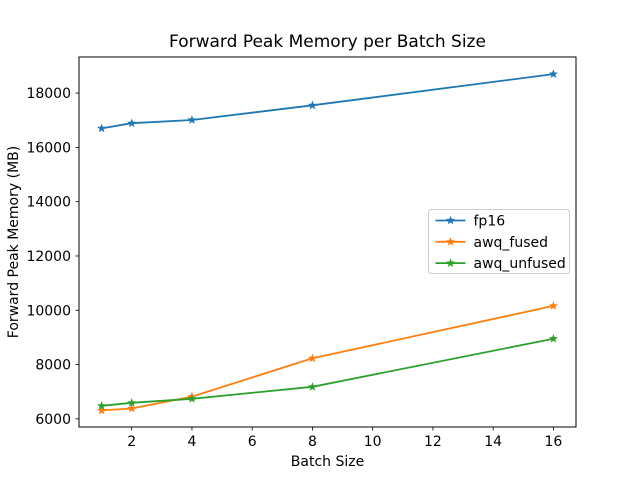 This screenshot has height=480, width=640. I want to click on y-tick-label: 12000, so click(48, 257).